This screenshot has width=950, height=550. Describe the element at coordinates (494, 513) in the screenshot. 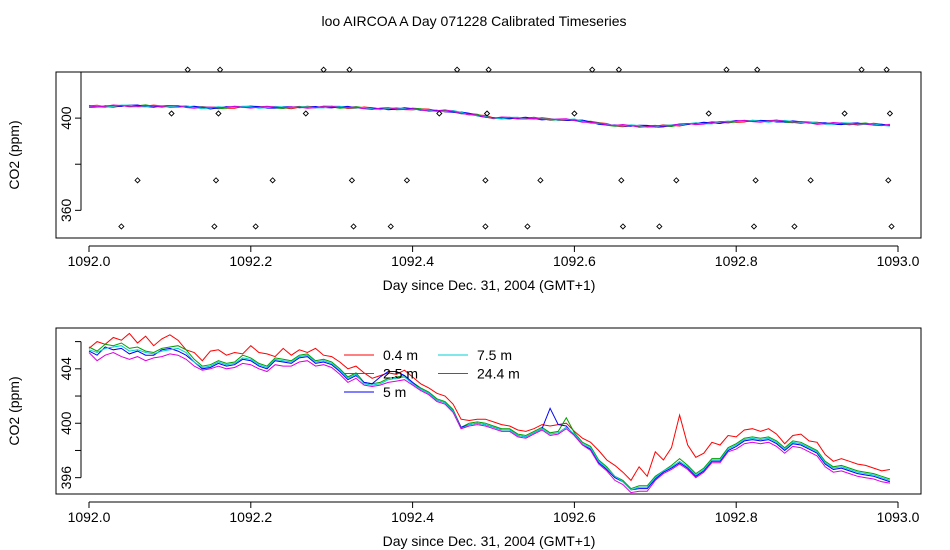

I see `bottom-x-axis: 1092.0 1092.2 1092.4 1092.6 1092.8 1093.0` at that location.